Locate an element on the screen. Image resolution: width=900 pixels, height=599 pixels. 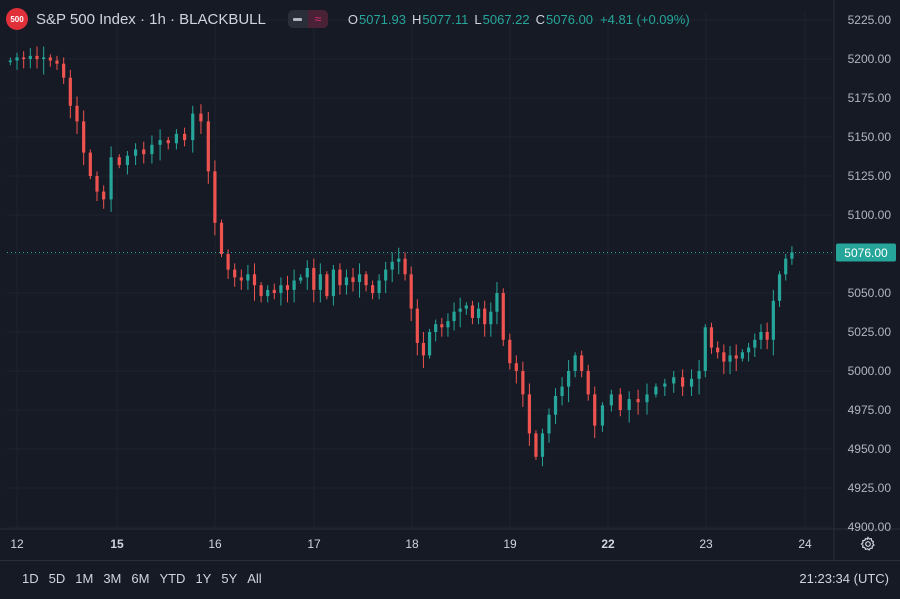
x-tick-label: 23 is located at coordinates (706, 544).